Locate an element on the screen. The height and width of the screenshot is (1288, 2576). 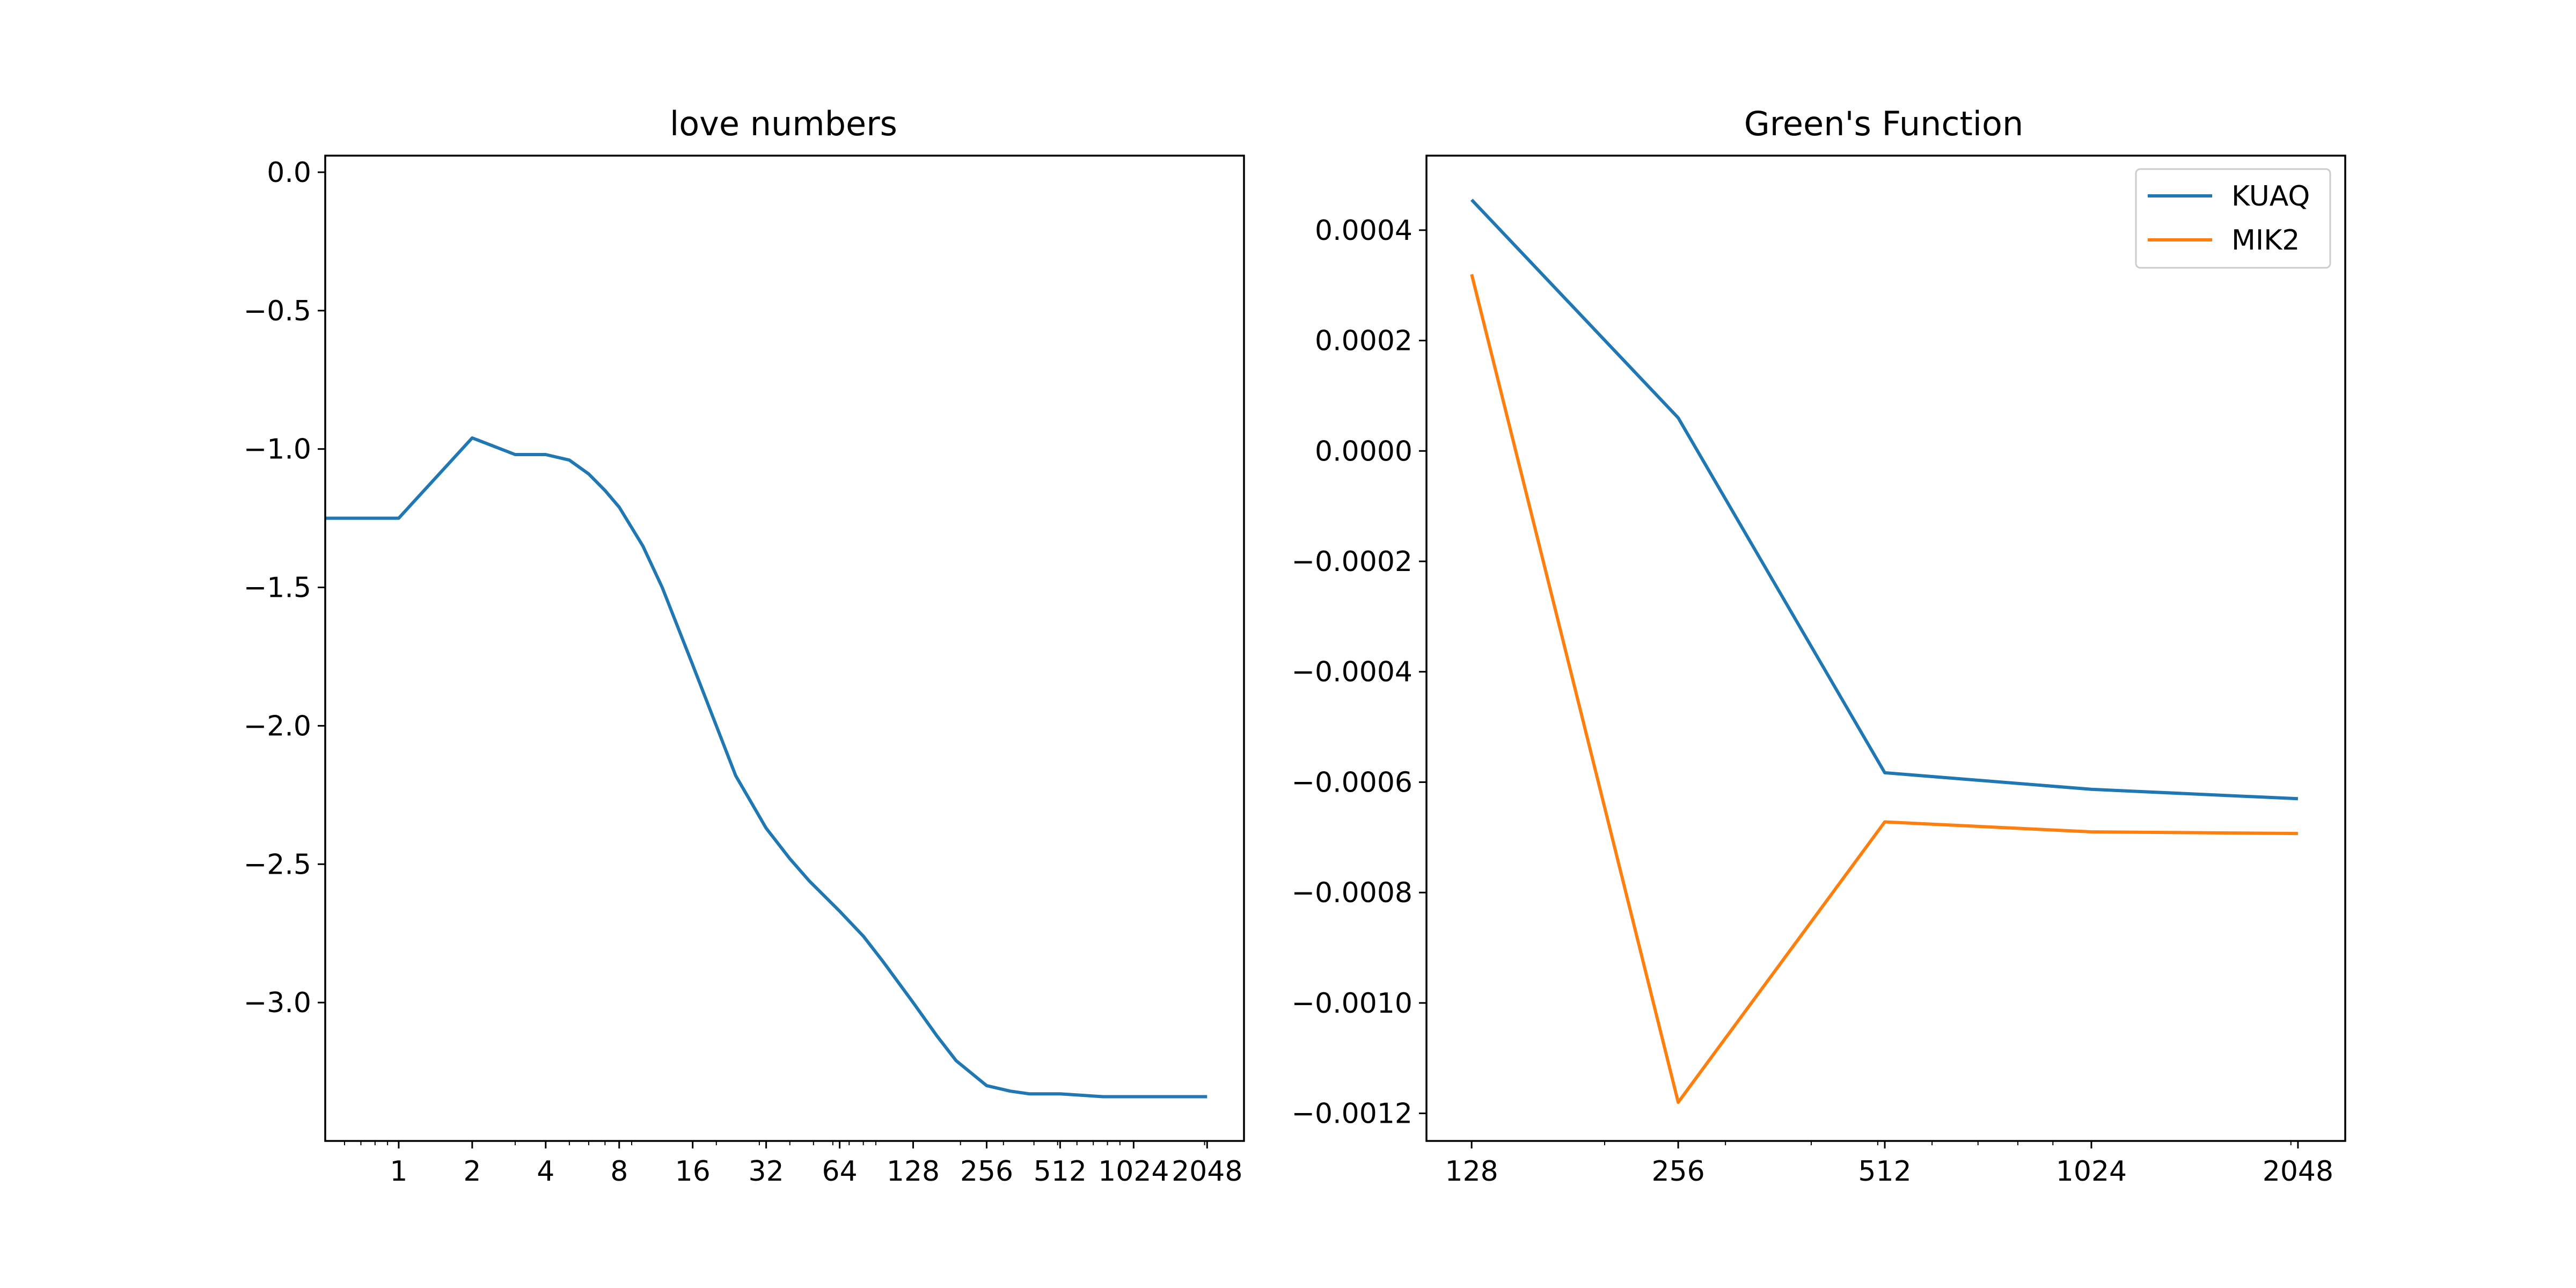
y-tick-label: −0.0012 is located at coordinates (1352, 1114).